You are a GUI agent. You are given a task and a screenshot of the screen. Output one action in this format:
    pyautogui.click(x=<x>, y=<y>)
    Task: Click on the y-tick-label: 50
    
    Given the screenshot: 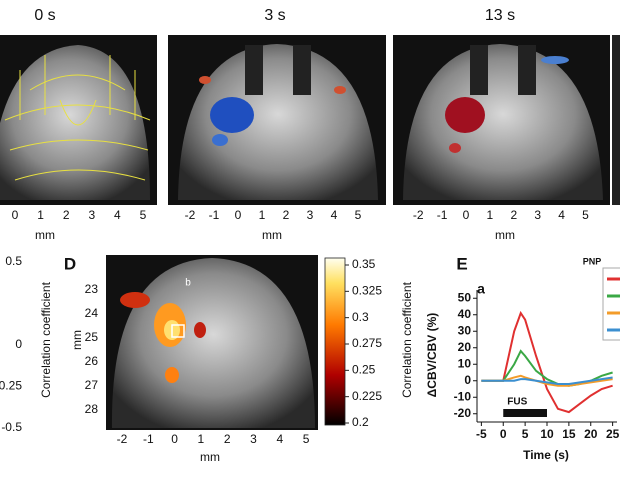 What is the action you would take?
    pyautogui.click(x=465, y=297)
    